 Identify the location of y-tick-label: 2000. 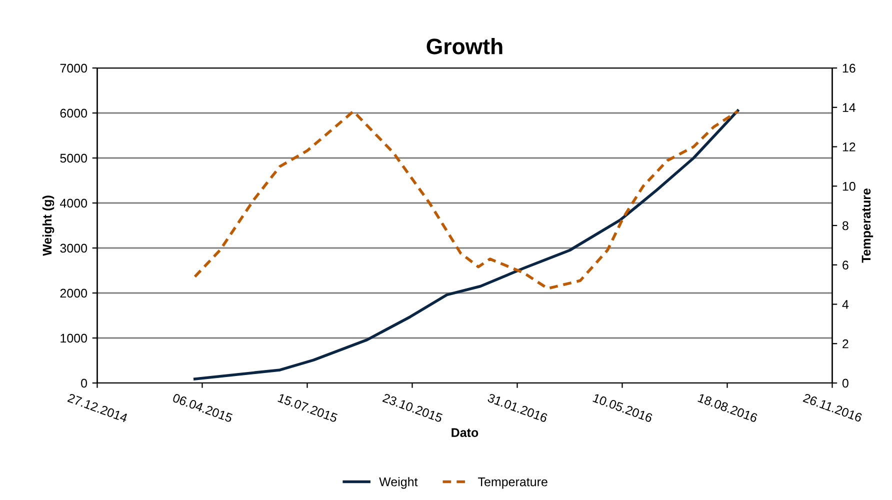
(74, 293).